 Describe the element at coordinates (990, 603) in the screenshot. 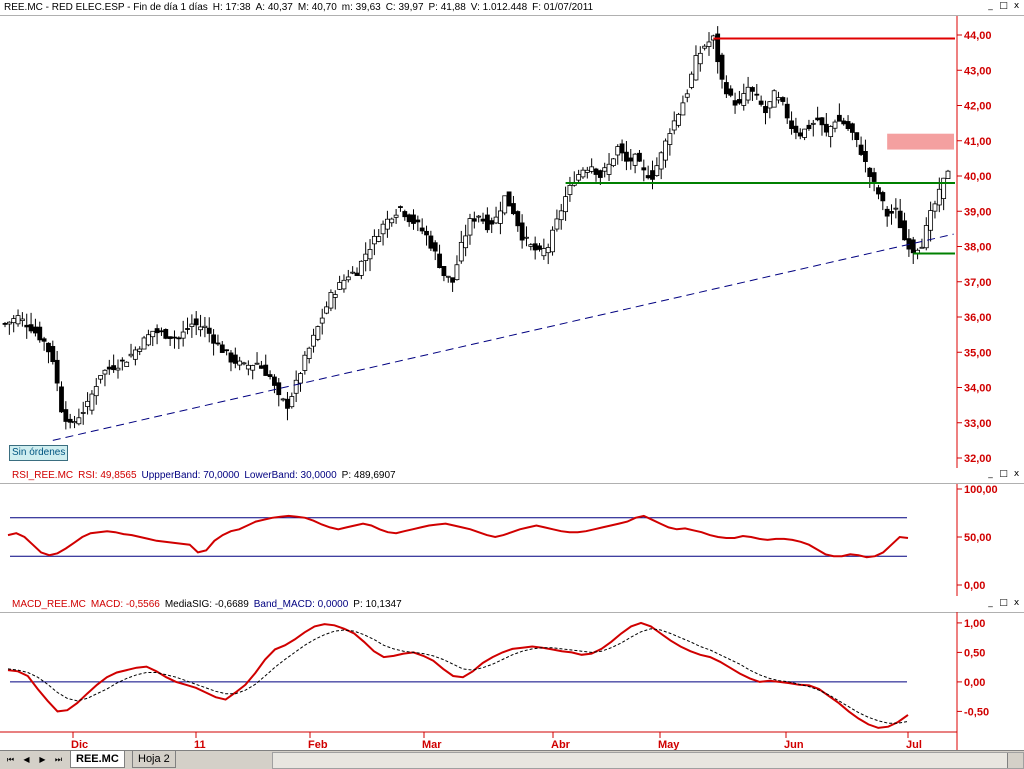

I see `macd-minimize-button: _` at that location.